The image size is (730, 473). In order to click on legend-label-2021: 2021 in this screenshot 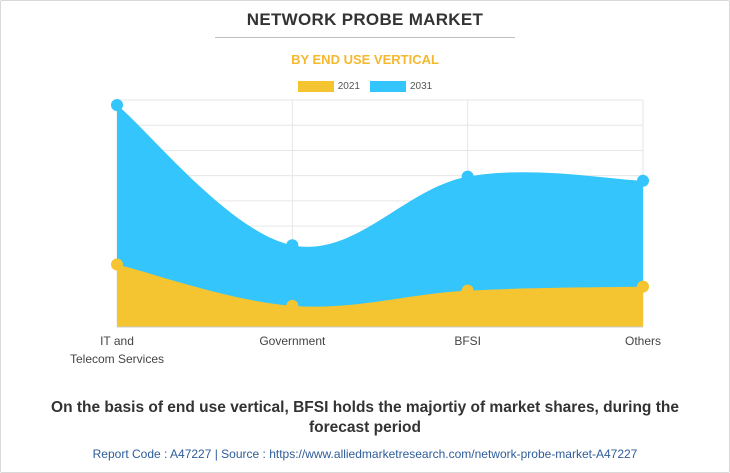, I will do `click(348, 86)`.